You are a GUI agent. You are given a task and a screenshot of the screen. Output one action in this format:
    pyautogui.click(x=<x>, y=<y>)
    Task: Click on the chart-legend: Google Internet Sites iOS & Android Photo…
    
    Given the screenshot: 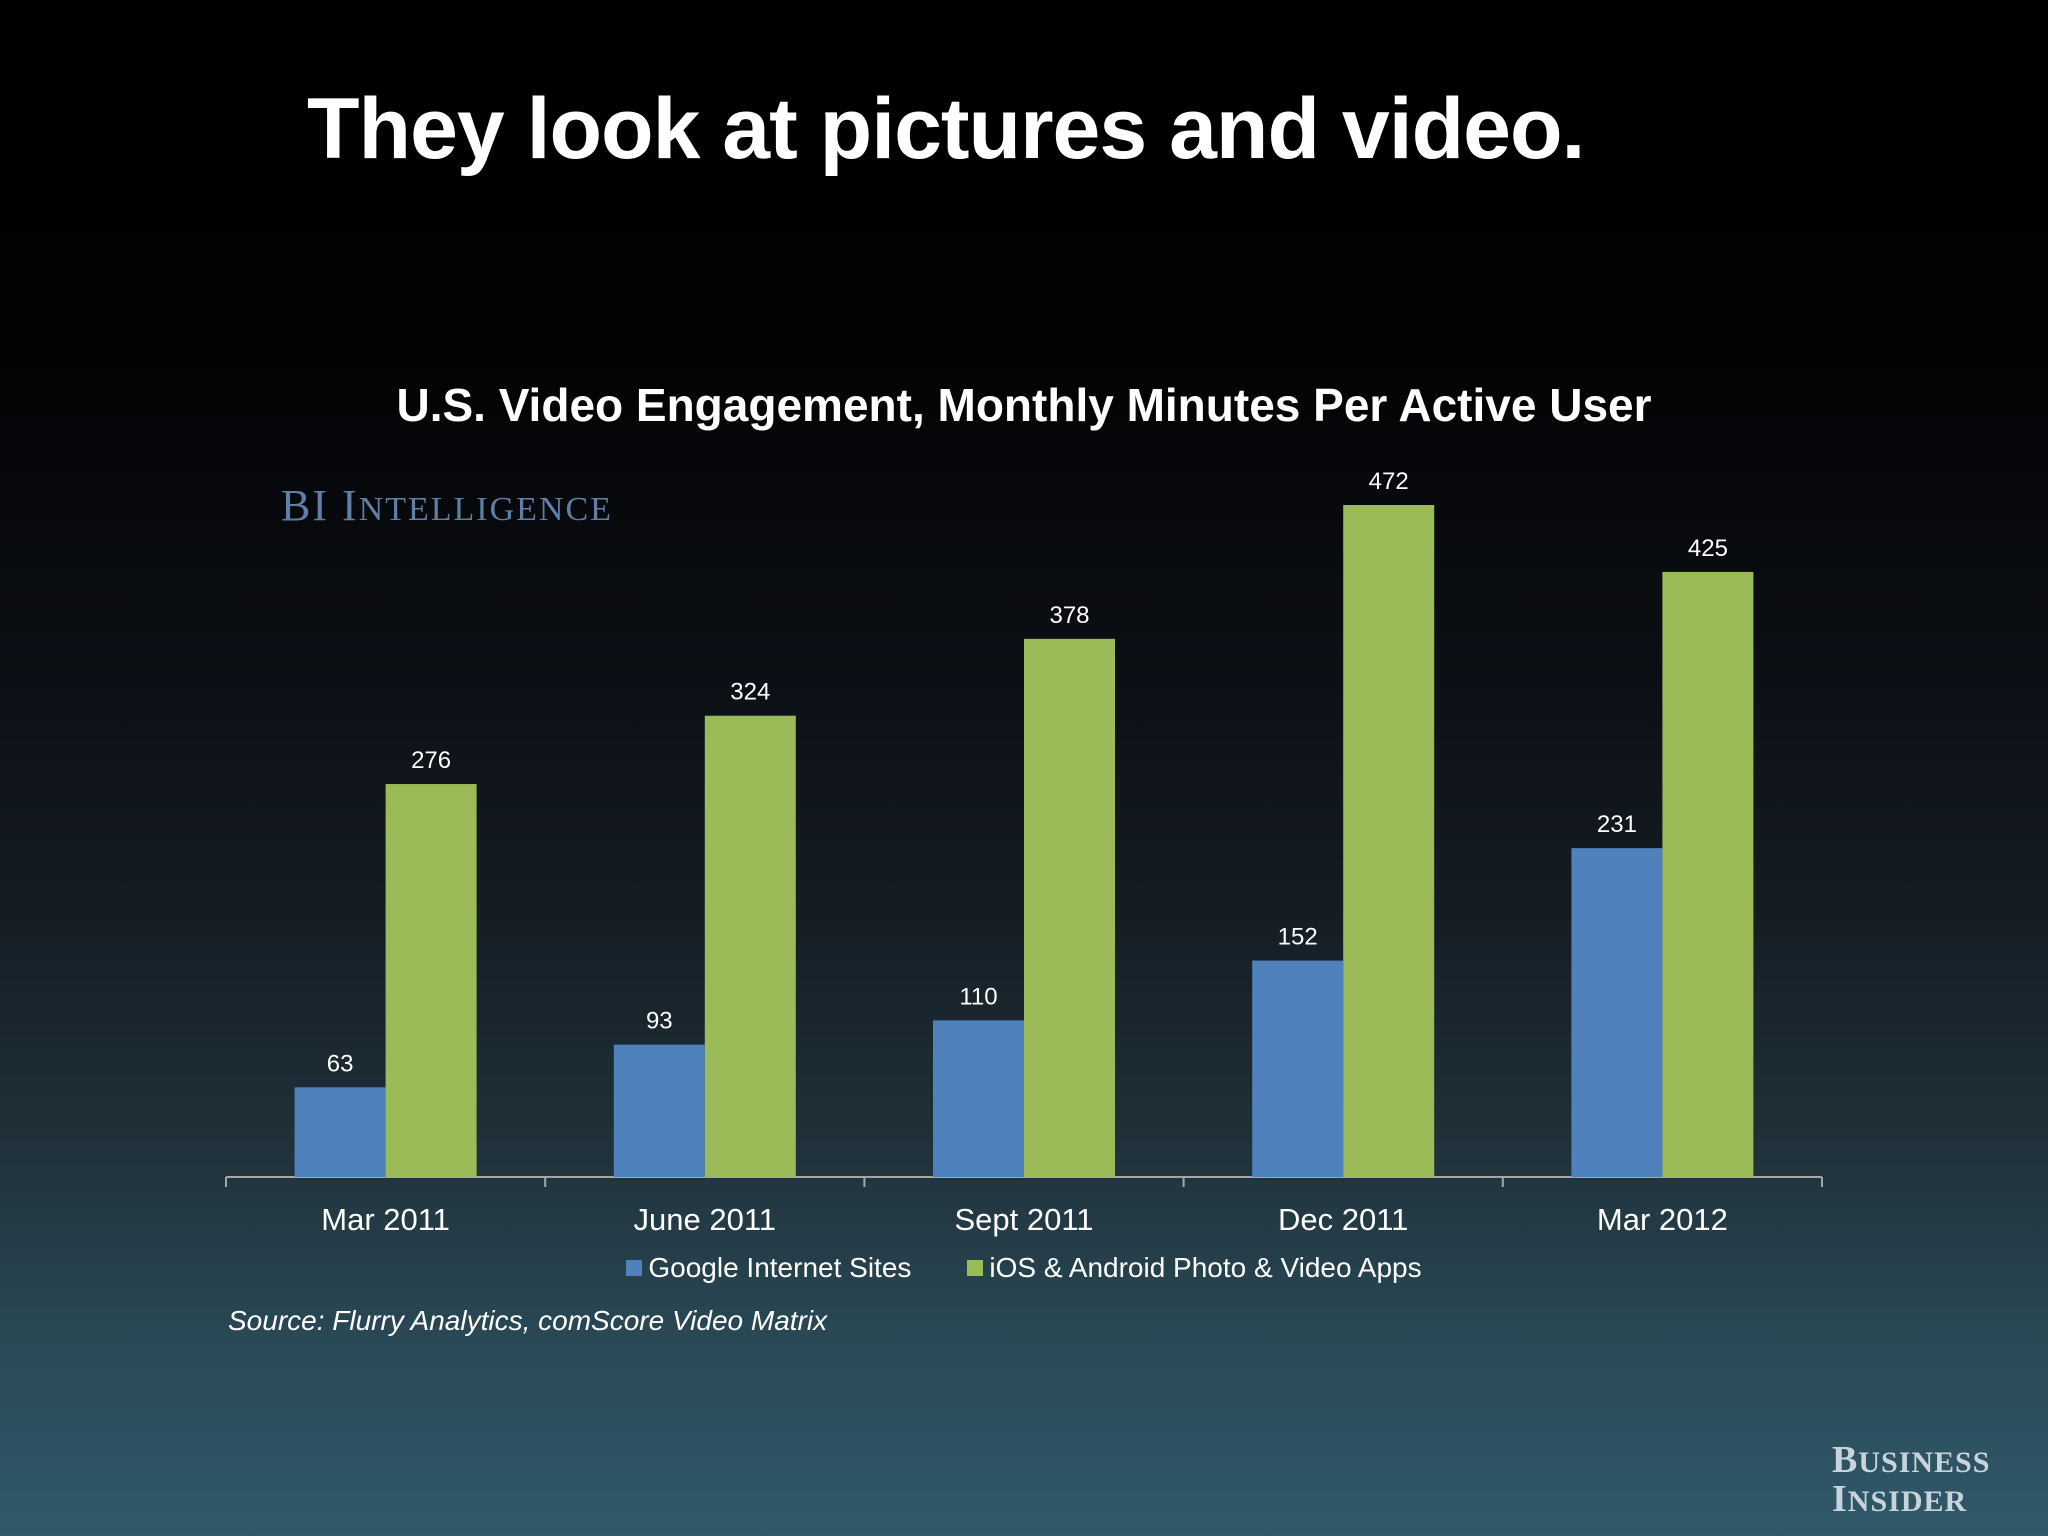 What is the action you would take?
    pyautogui.click(x=1024, y=1268)
    